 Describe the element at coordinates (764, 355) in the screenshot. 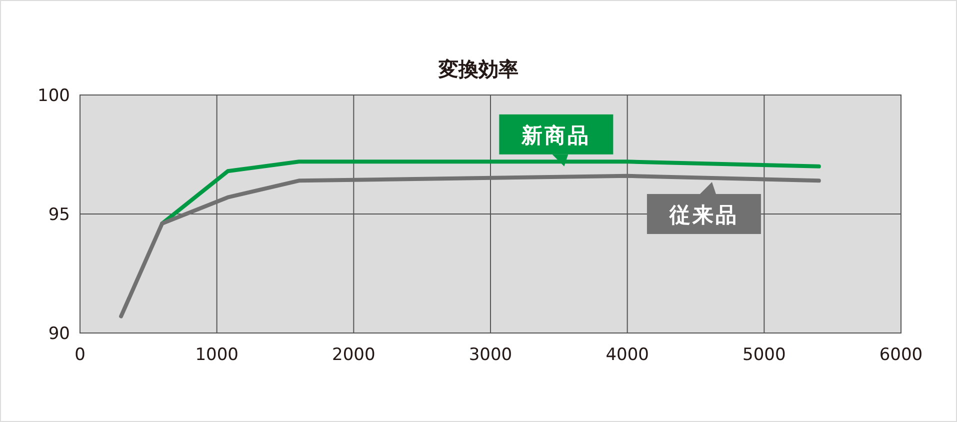

I see `x-tick-label: 5000` at that location.